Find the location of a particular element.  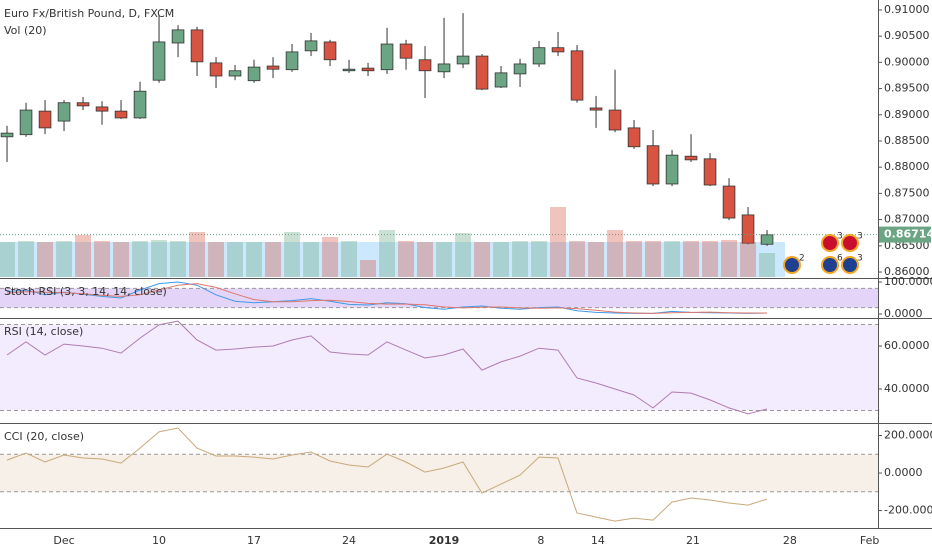

y-tick-label: 0.90500 is located at coordinates (907, 35).